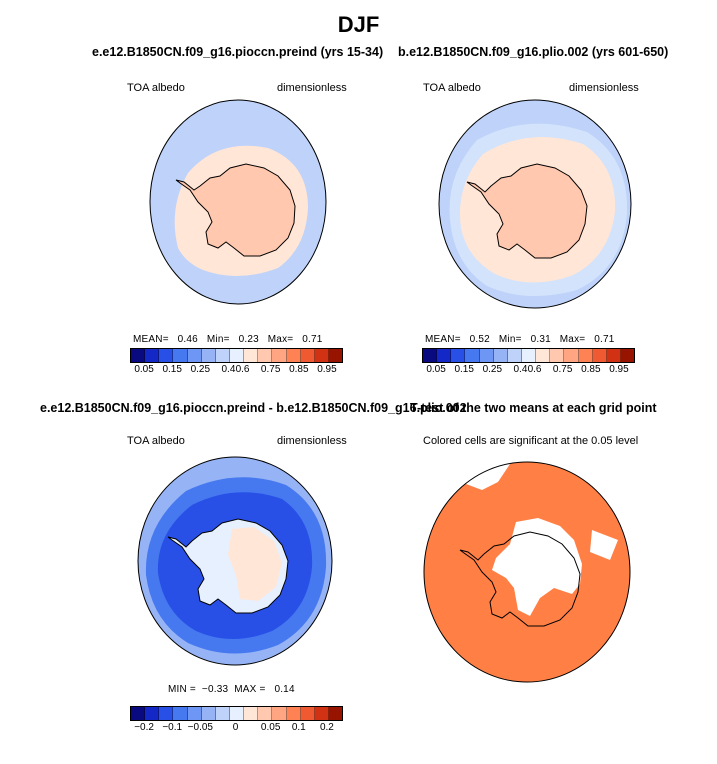  Describe the element at coordinates (527, 211) in the screenshot. I see `panel2-antarctica` at that location.